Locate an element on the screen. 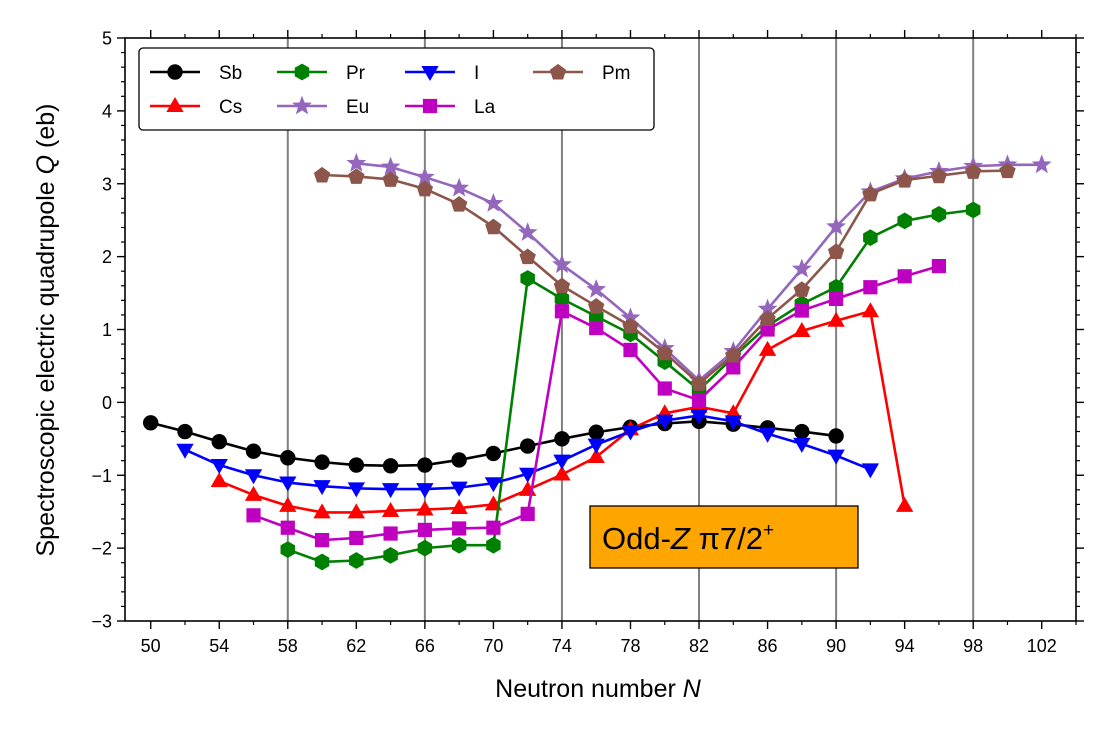 The width and height of the screenshot is (1104, 736). legend-item-pr: Pr is located at coordinates (321, 73).